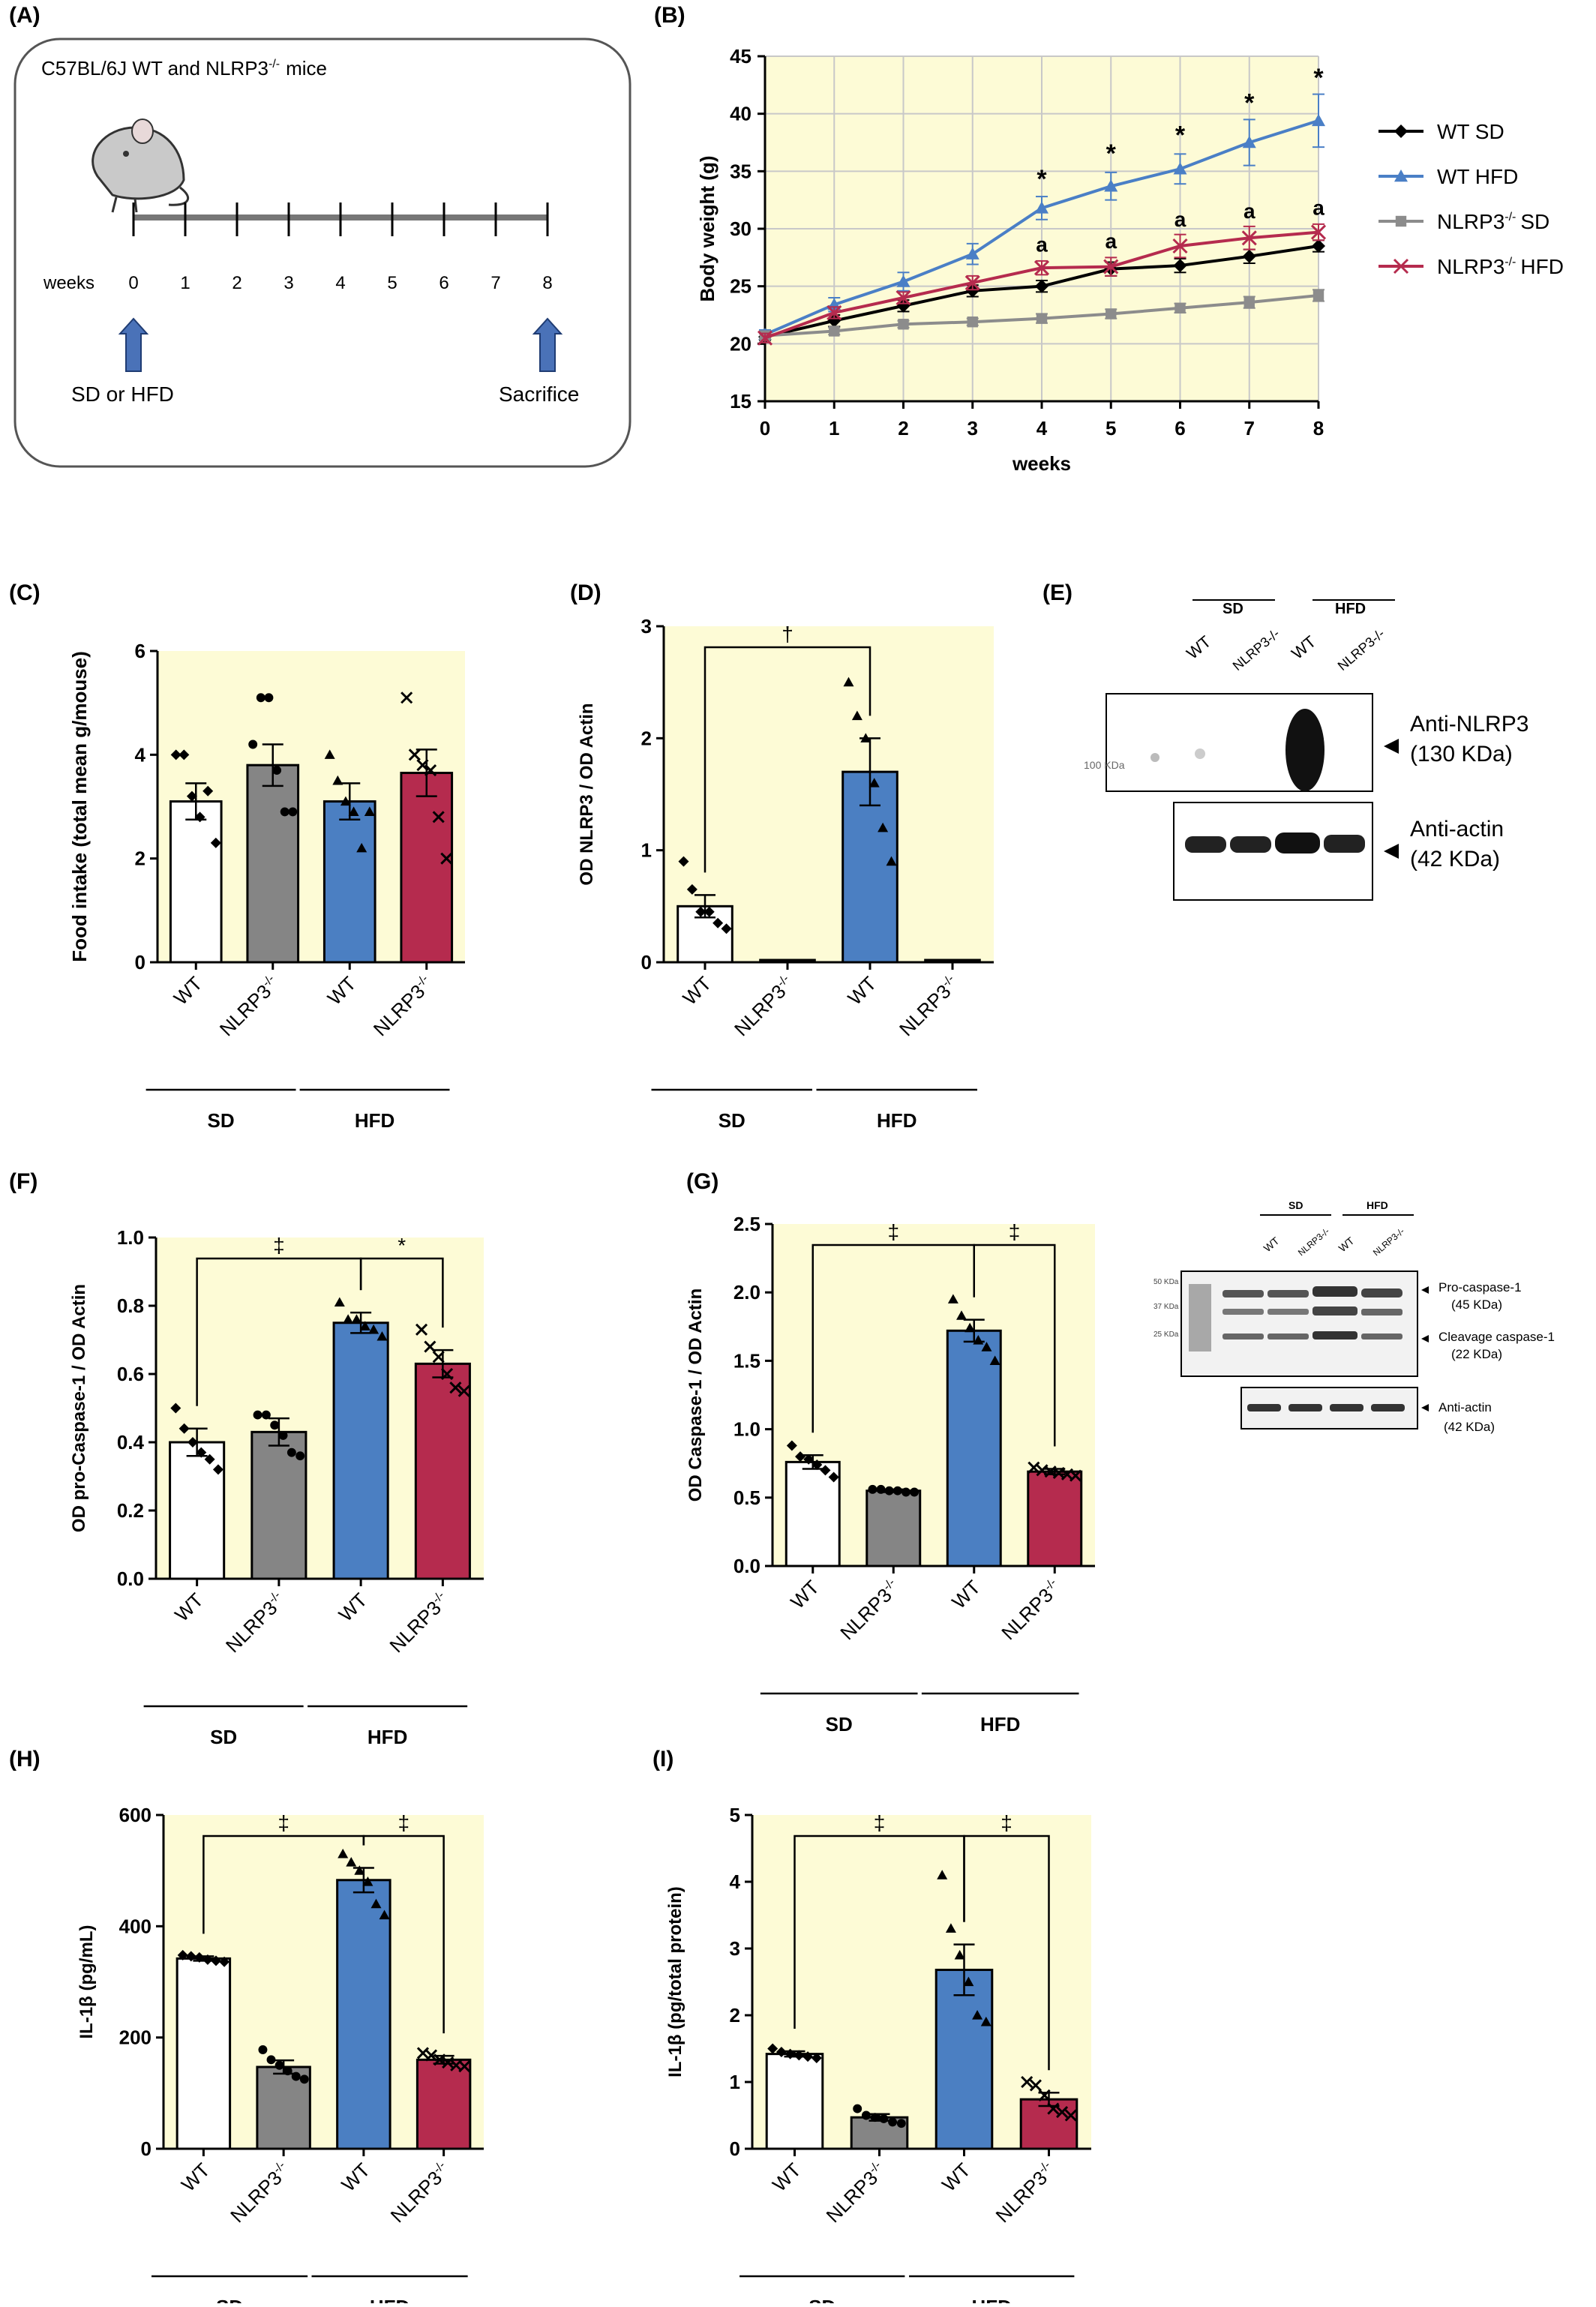 Image resolution: width=1596 pixels, height=2307 pixels. What do you see at coordinates (140, 754) in the screenshot?
I see `y-tick-label: 4` at bounding box center [140, 754].